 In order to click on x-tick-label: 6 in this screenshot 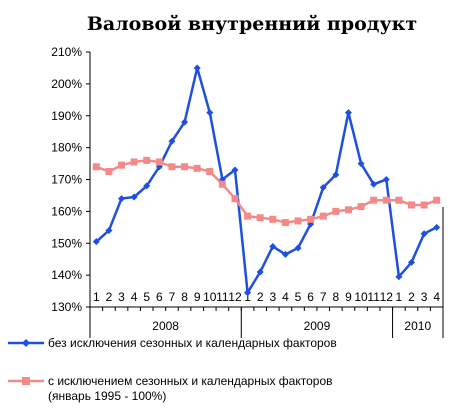, I will do `click(310, 297)`.